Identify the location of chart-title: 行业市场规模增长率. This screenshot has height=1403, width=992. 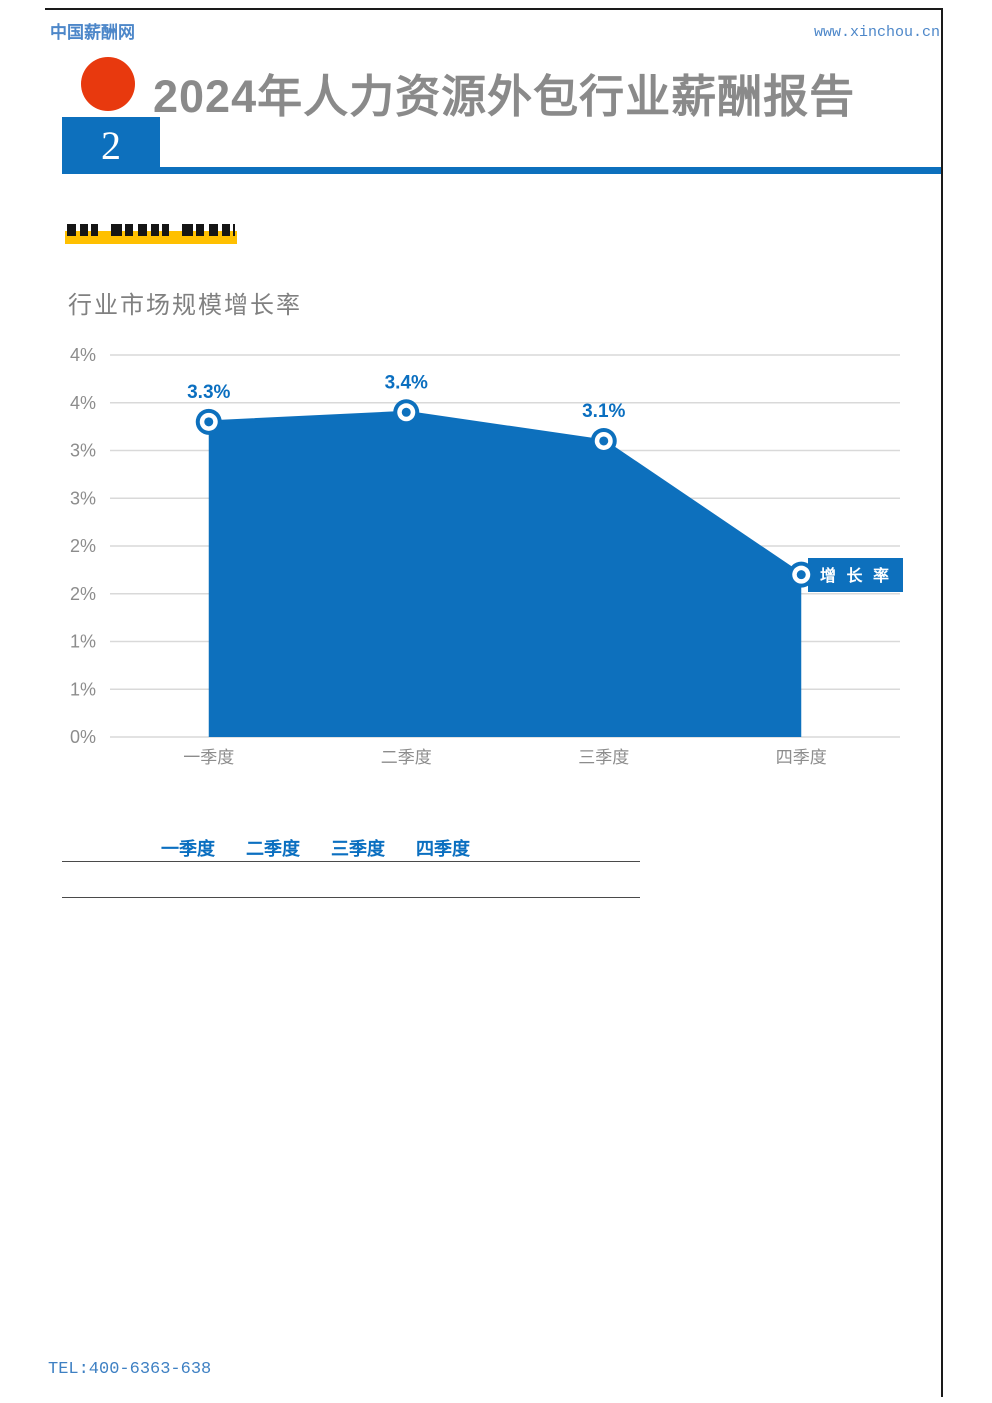
(185, 305).